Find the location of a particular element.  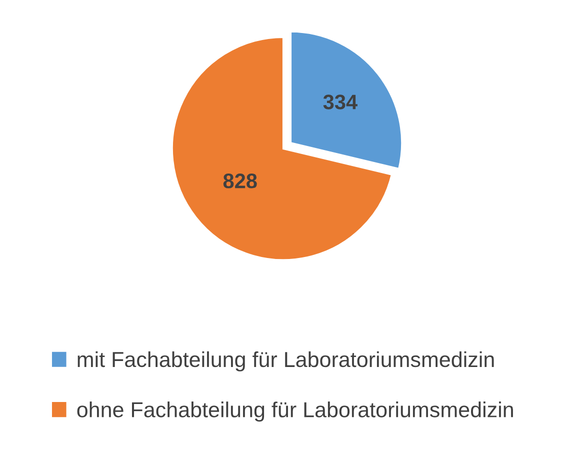

data-label: 828 is located at coordinates (240, 181).